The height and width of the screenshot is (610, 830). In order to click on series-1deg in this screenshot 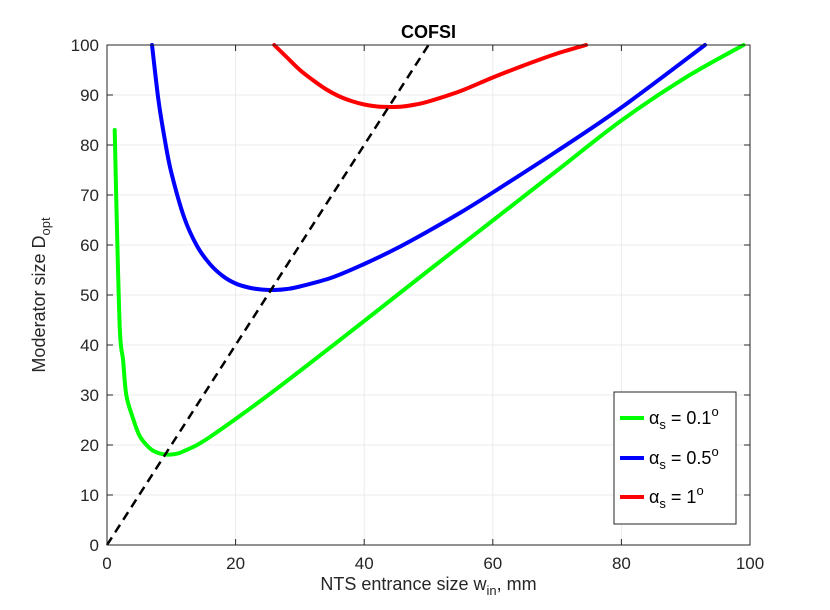, I will do `click(430, 76)`.